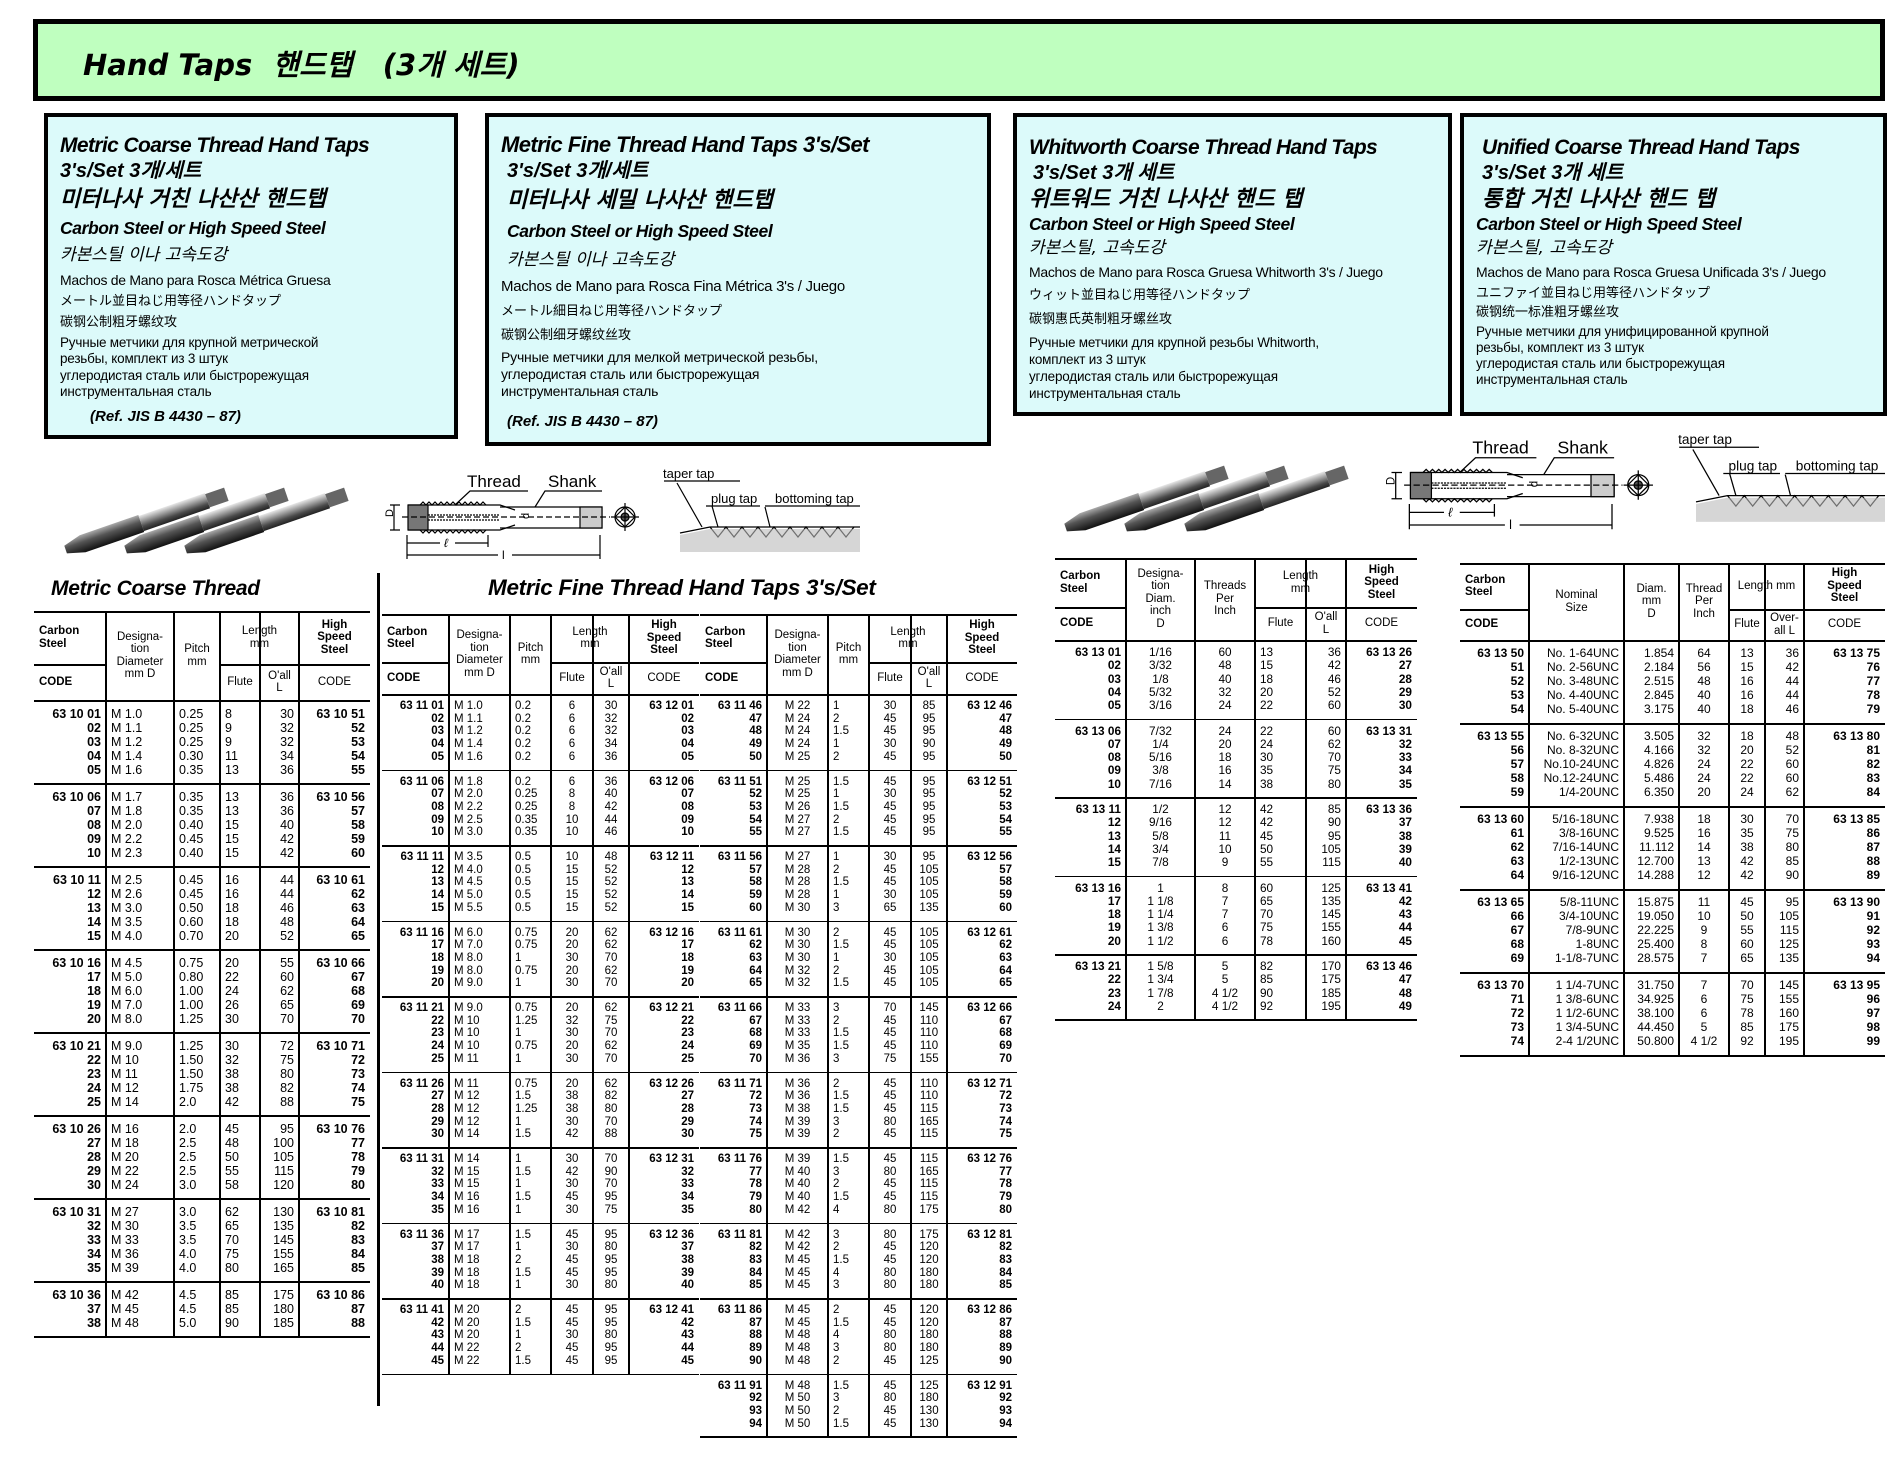 This screenshot has height=1468, width=1900. Describe the element at coordinates (755, 806) in the screenshot. I see `table-cell: 53` at that location.